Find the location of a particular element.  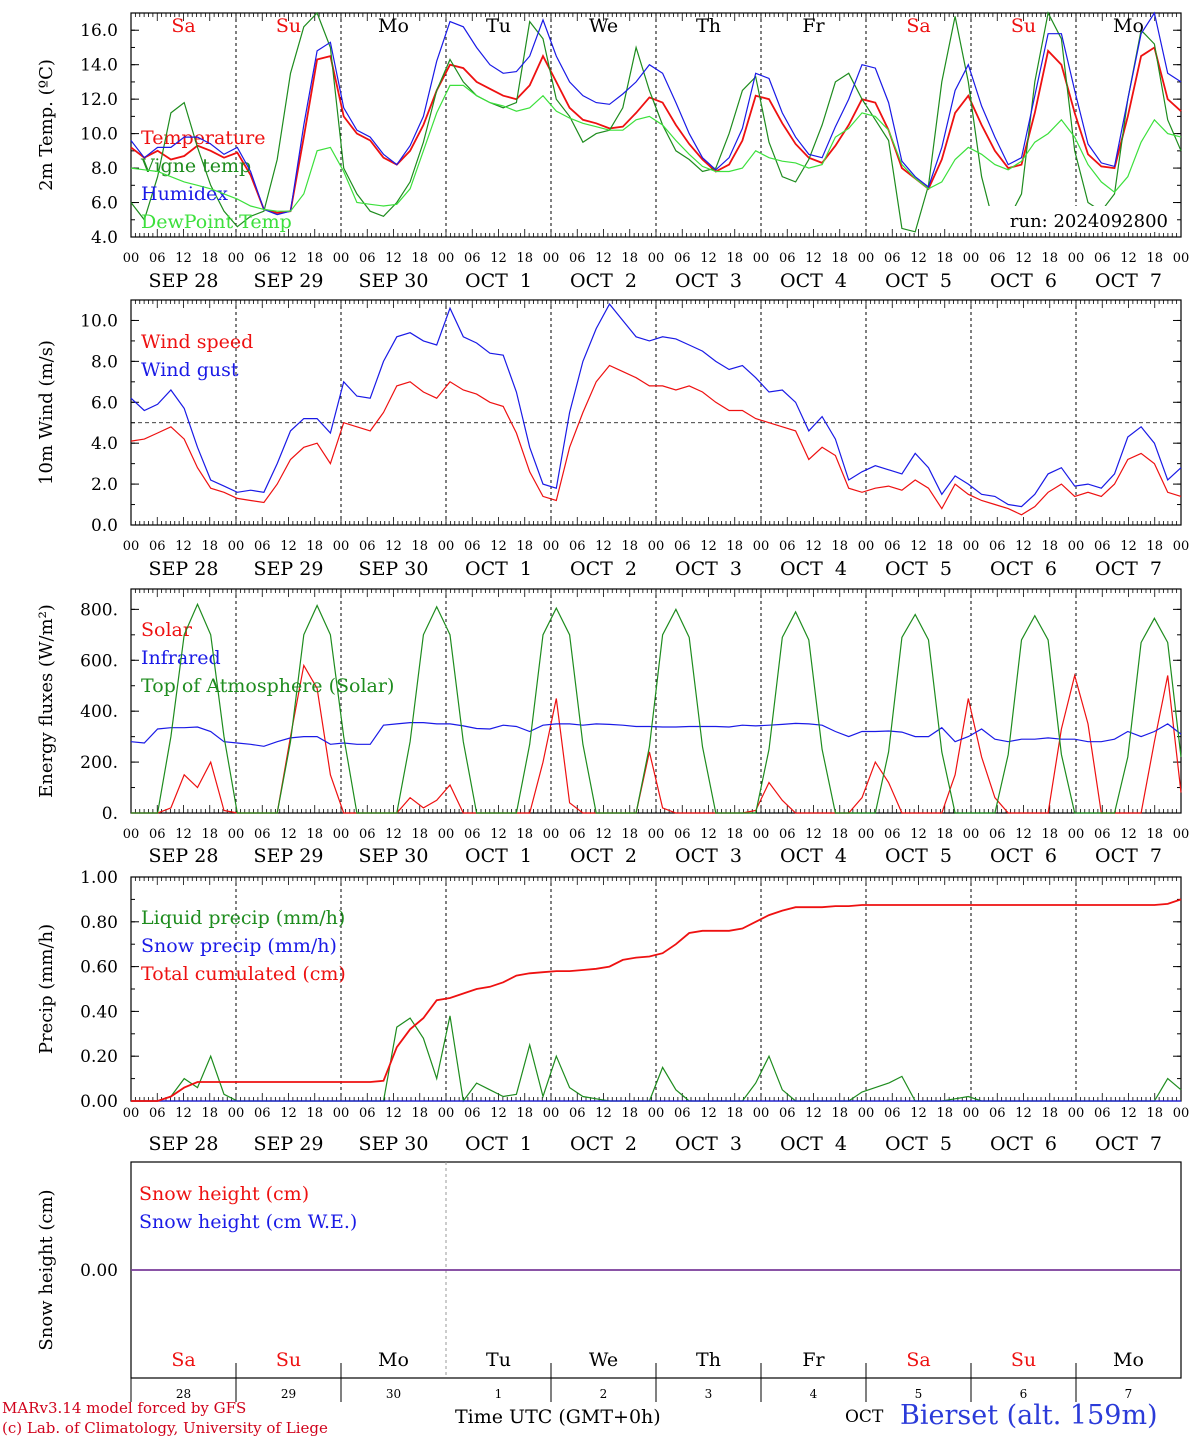

day-number: 7 is located at coordinates (1129, 1394).